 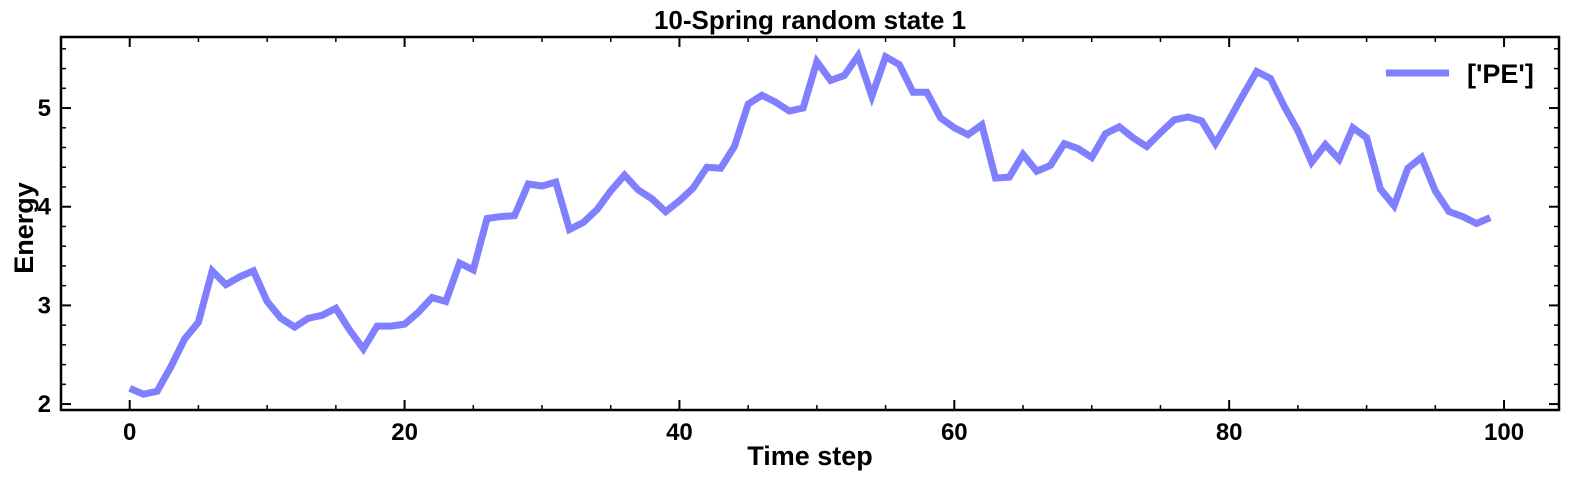 I want to click on x-tick-label: 0, so click(x=129, y=432).